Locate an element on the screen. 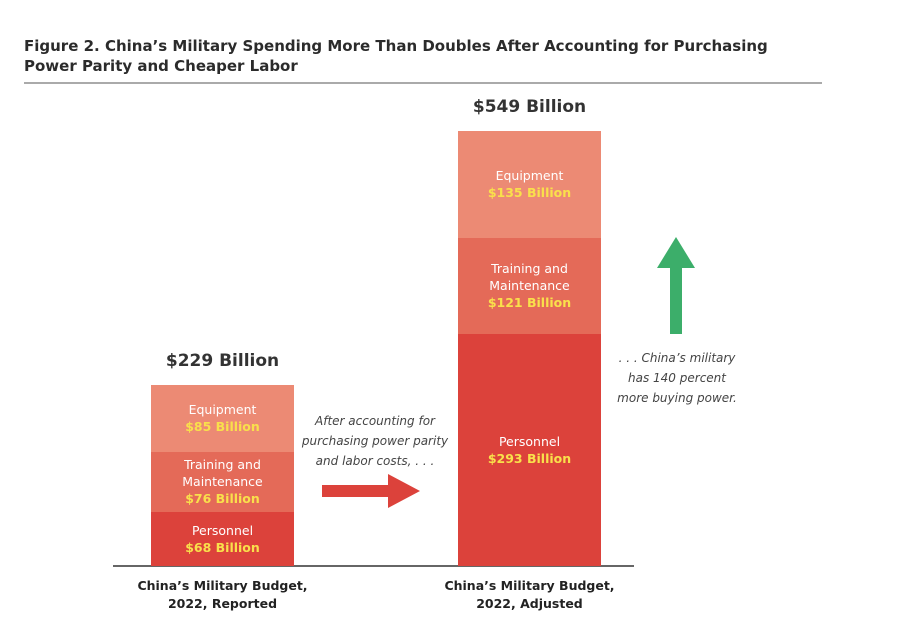 The width and height of the screenshot is (897, 622). bar-segment: Personnel $68 Billion is located at coordinates (222, 539).